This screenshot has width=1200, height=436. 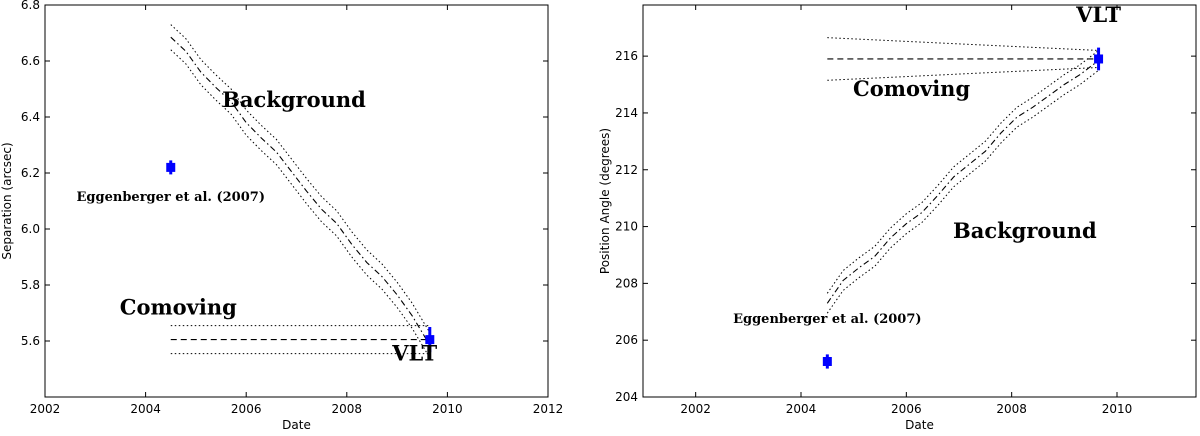 What do you see at coordinates (626, 56) in the screenshot?
I see `y-tick-label: 216` at bounding box center [626, 56].